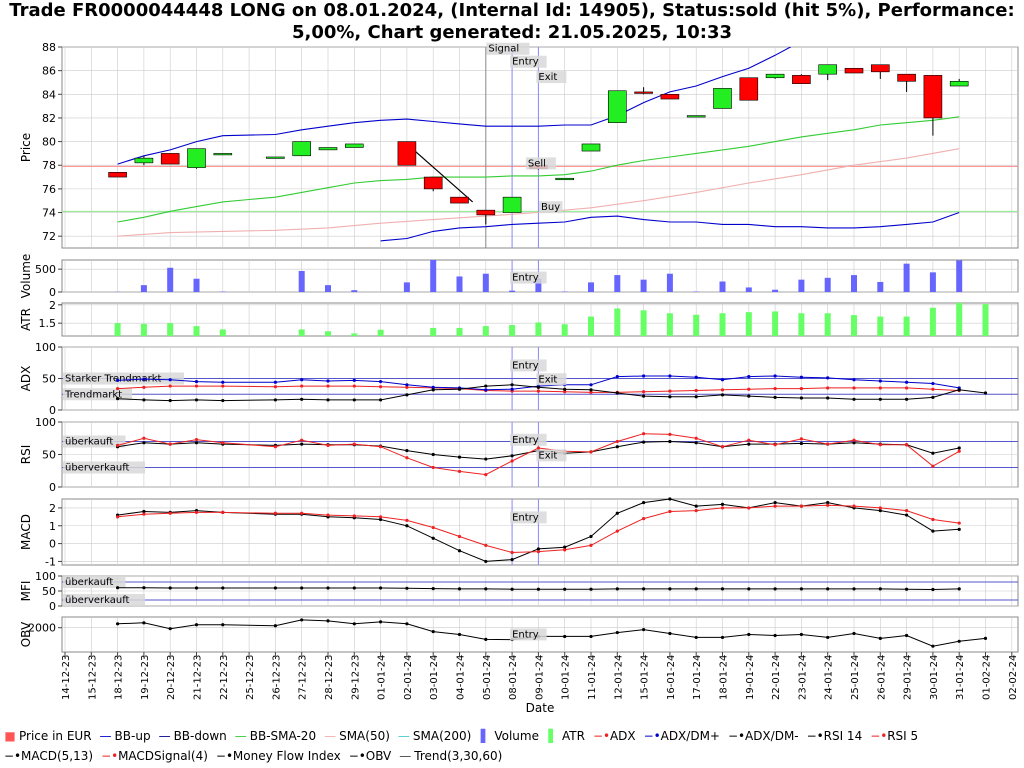 The image size is (1024, 768). I want to click on legend-label: ADX, so click(622, 736).